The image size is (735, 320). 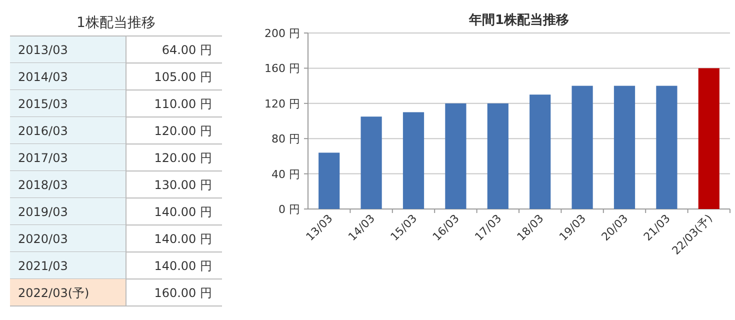 I want to click on category-label: 2018/03, so click(x=43, y=185).